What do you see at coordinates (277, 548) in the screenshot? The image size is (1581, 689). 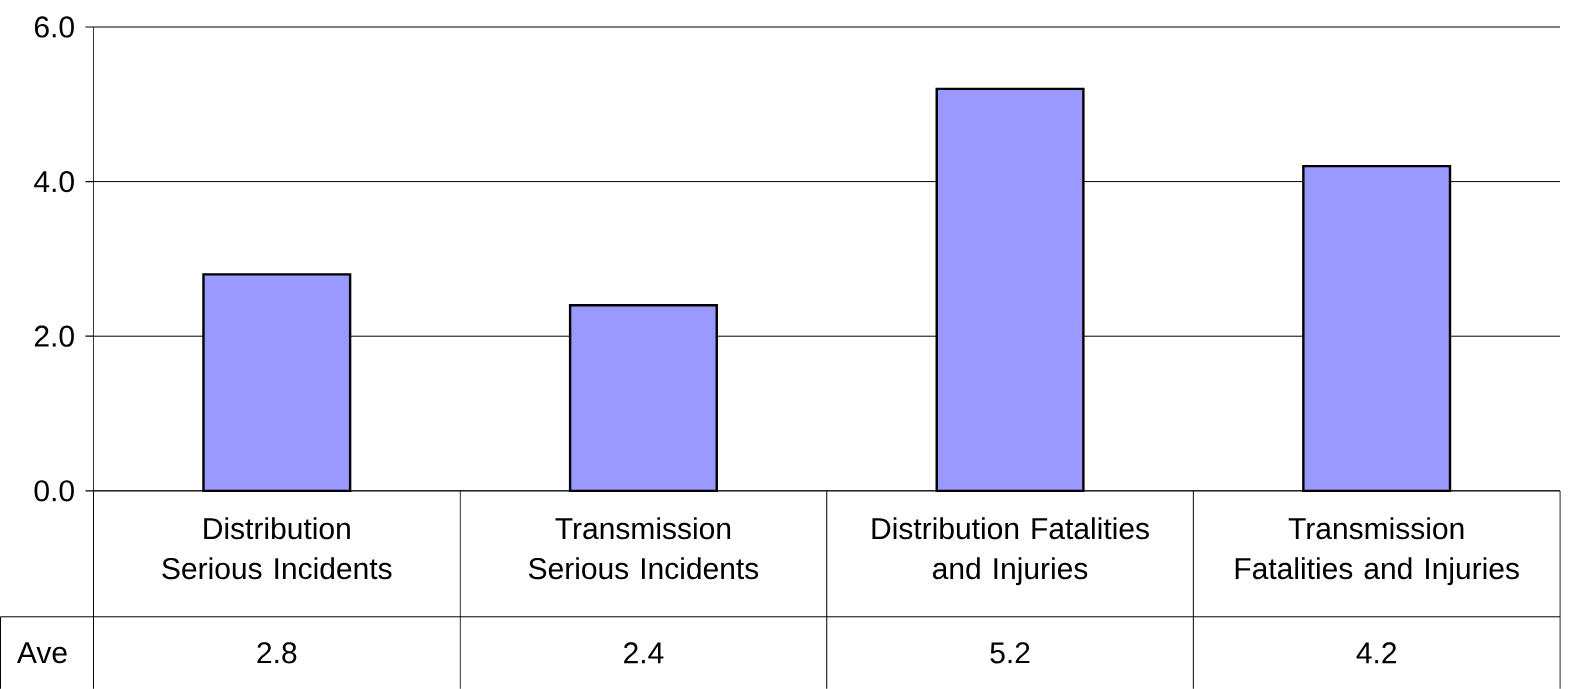 I see `x-tick-label: Distribution Serious Incidents` at bounding box center [277, 548].